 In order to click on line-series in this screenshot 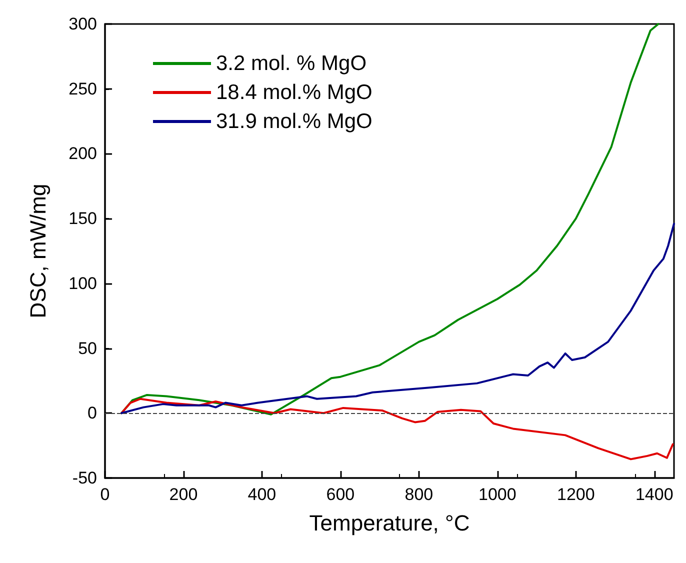, I will do `click(397, 429)`.